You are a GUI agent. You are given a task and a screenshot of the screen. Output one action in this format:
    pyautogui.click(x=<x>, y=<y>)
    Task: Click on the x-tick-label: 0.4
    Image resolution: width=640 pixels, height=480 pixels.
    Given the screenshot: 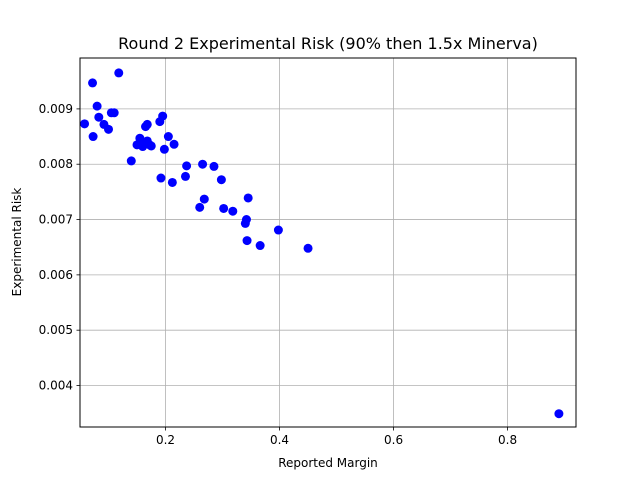 What is the action you would take?
    pyautogui.click(x=279, y=440)
    